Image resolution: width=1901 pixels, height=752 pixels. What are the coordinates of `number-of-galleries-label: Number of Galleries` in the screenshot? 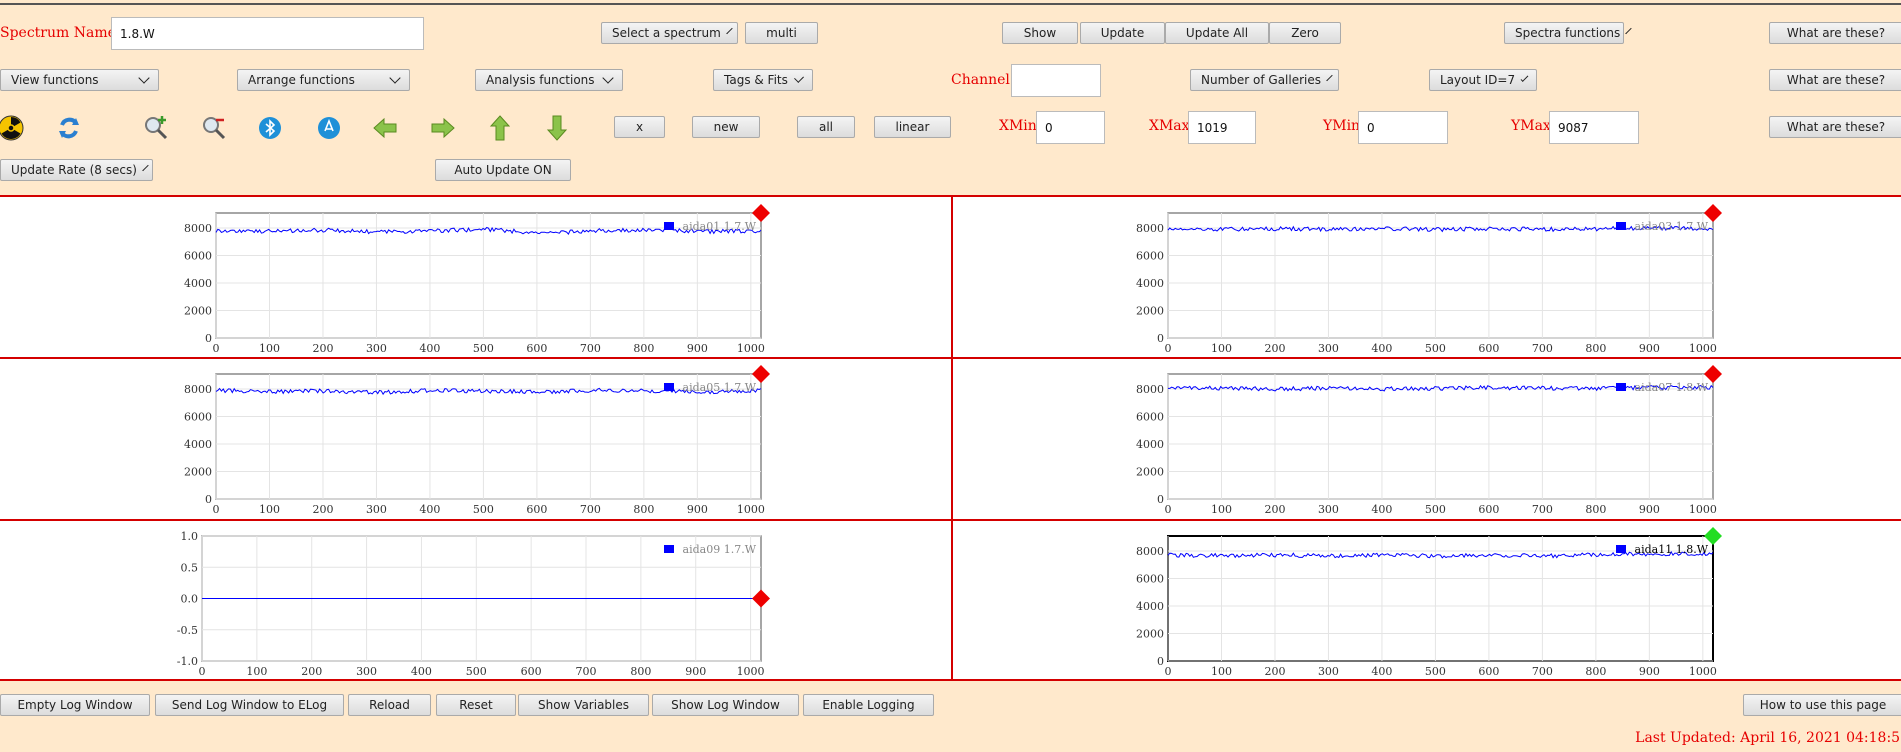 It's located at (1261, 80).